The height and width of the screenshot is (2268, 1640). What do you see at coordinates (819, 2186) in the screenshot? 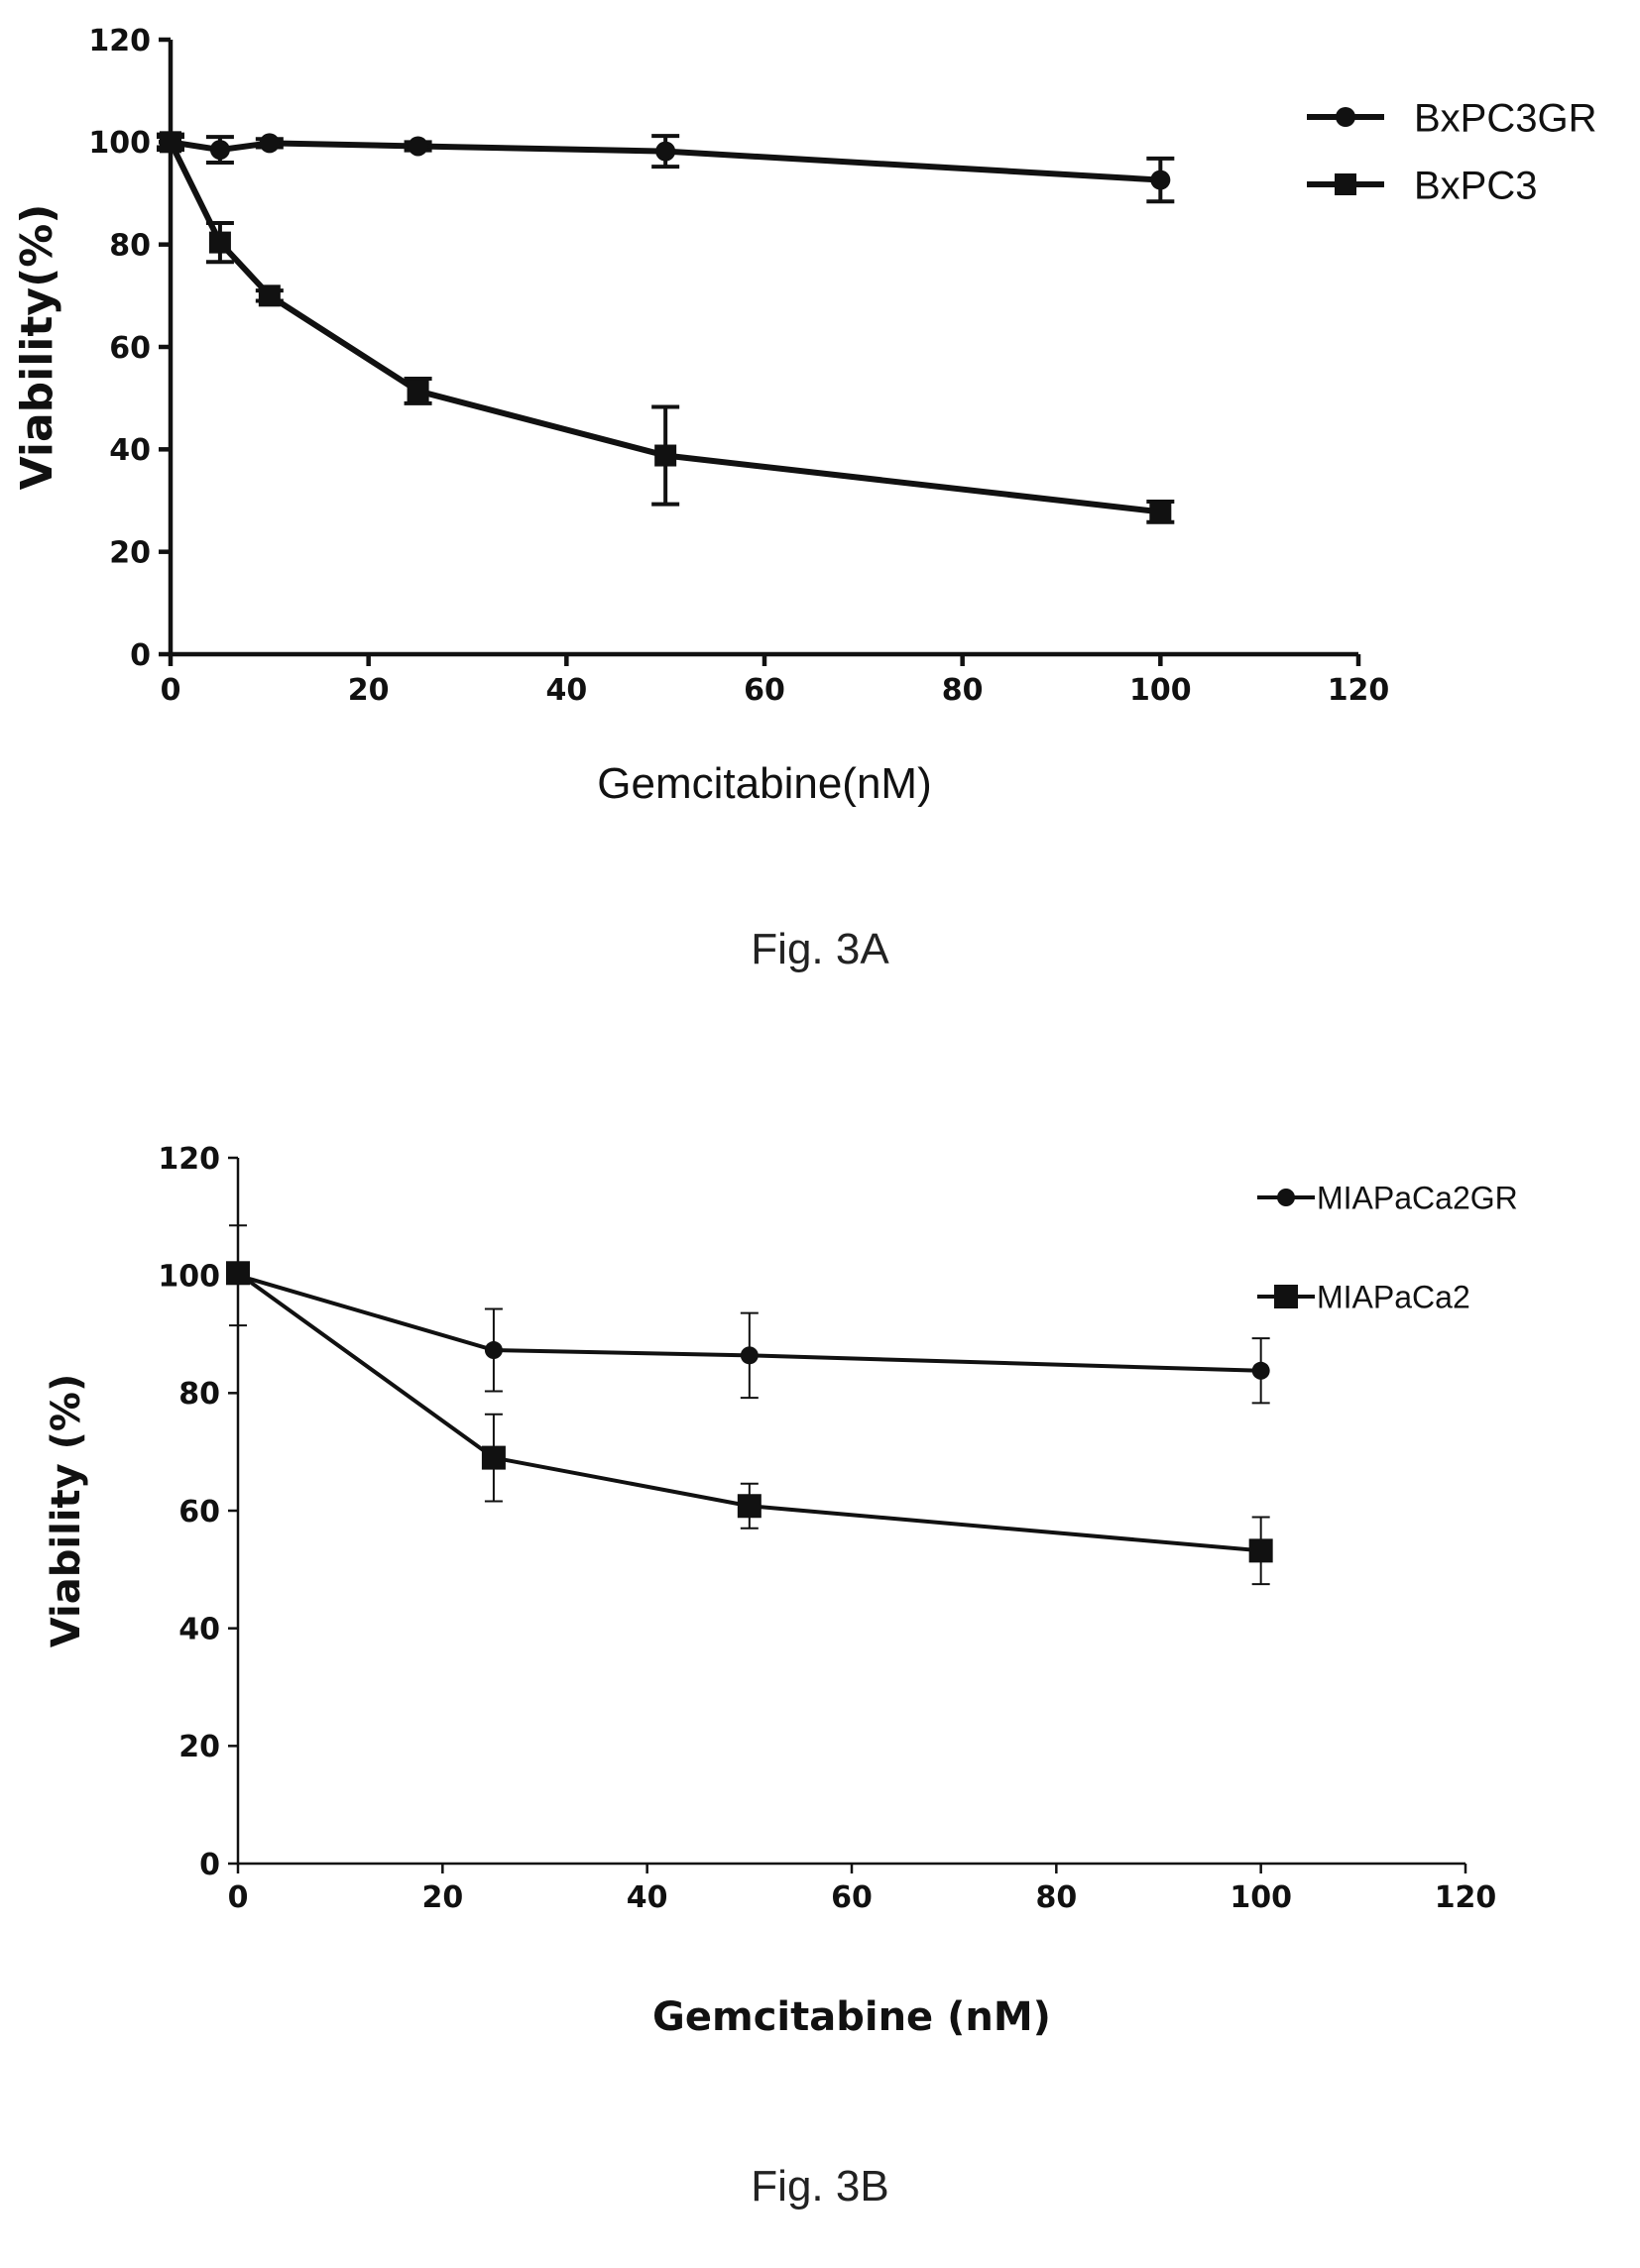
I see `caption-fig-3b: Fig. 3B` at bounding box center [819, 2186].